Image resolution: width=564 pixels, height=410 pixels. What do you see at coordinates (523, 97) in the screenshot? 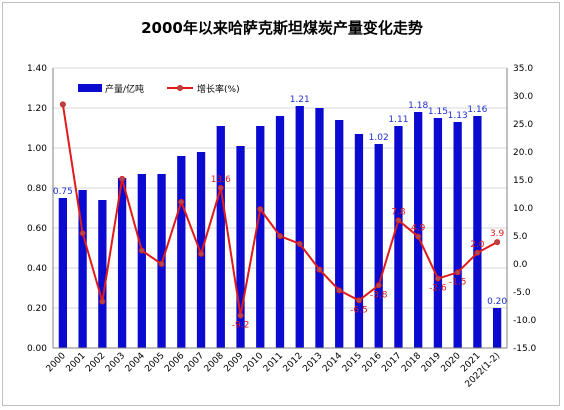
I see `right-axis-tick-label: 30.0` at bounding box center [523, 97].